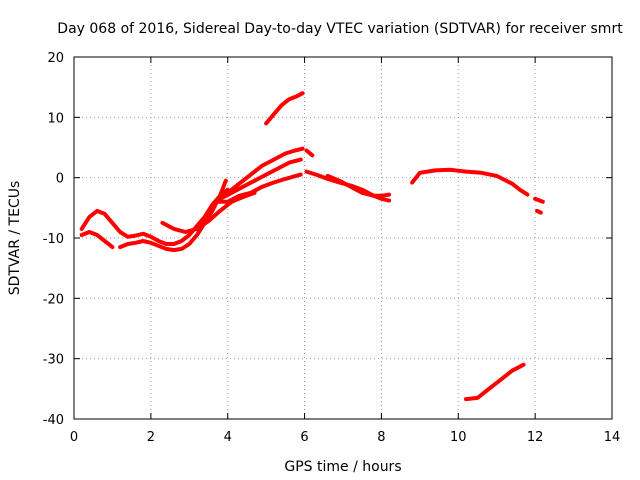 This screenshot has height=480, width=640. I want to click on series-arc-a, so click(154, 216).